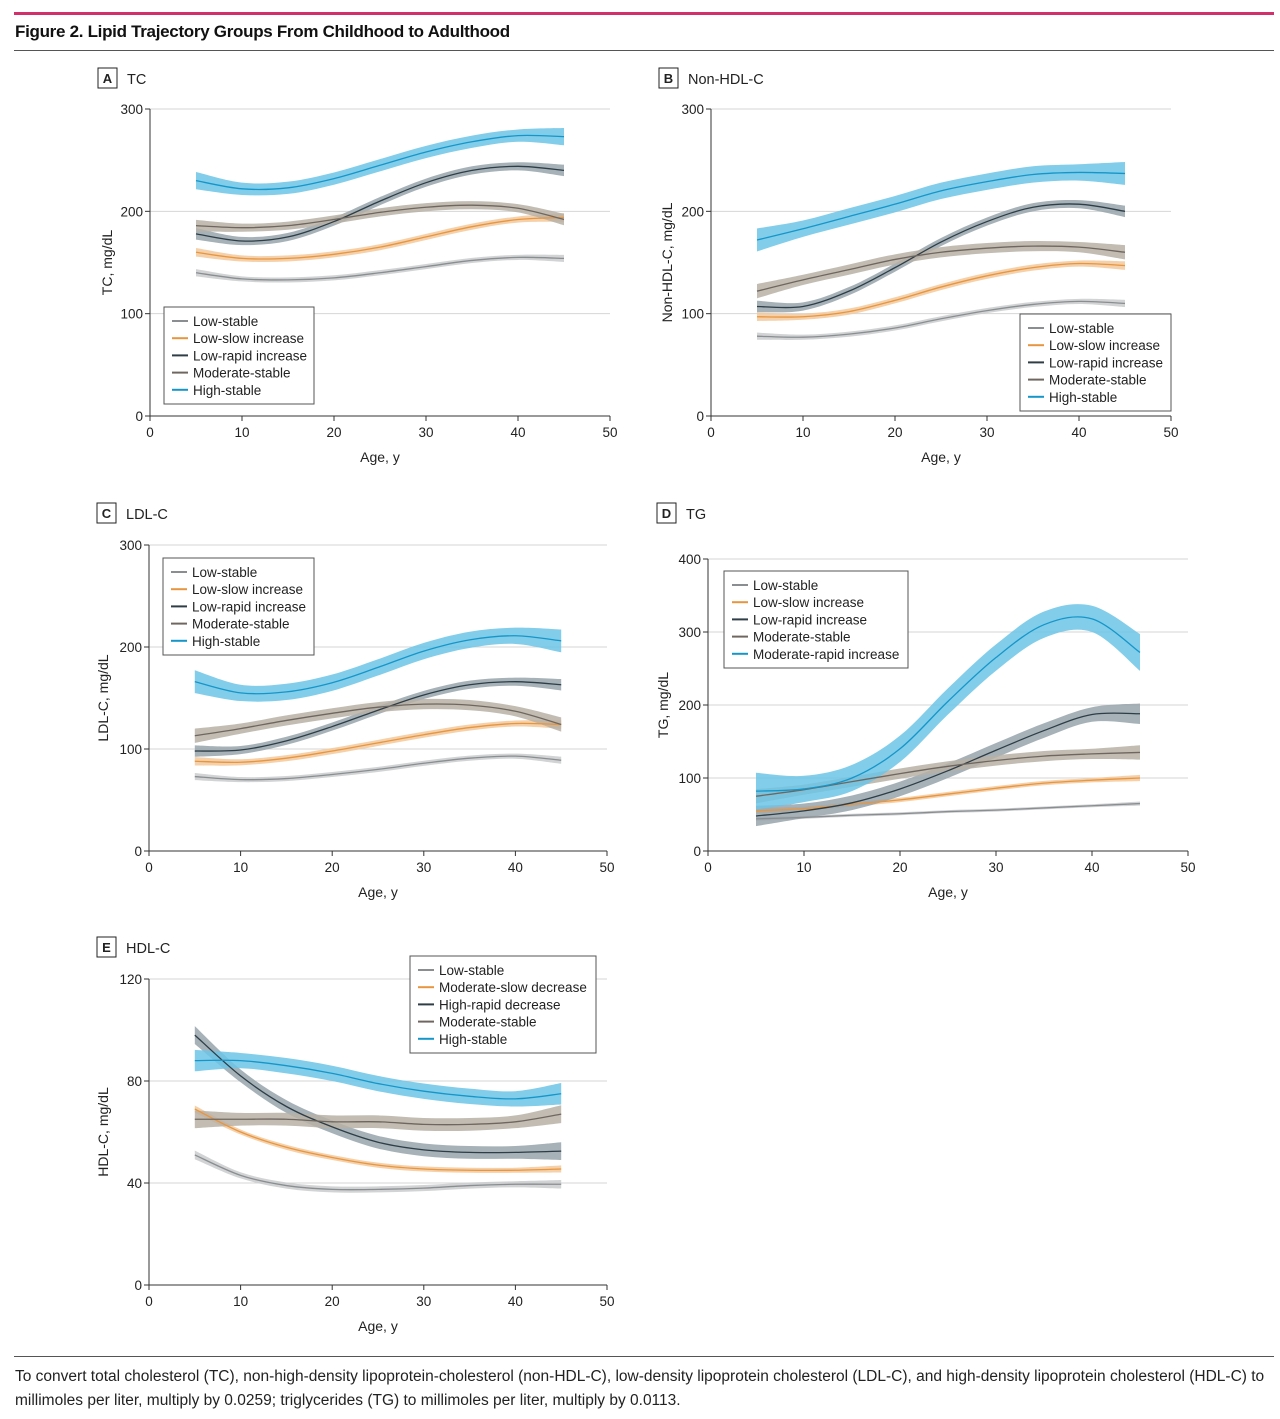 The image size is (1280, 1419). I want to click on y-axis-label: Non-HDL-C, mg/dL, so click(667, 262).